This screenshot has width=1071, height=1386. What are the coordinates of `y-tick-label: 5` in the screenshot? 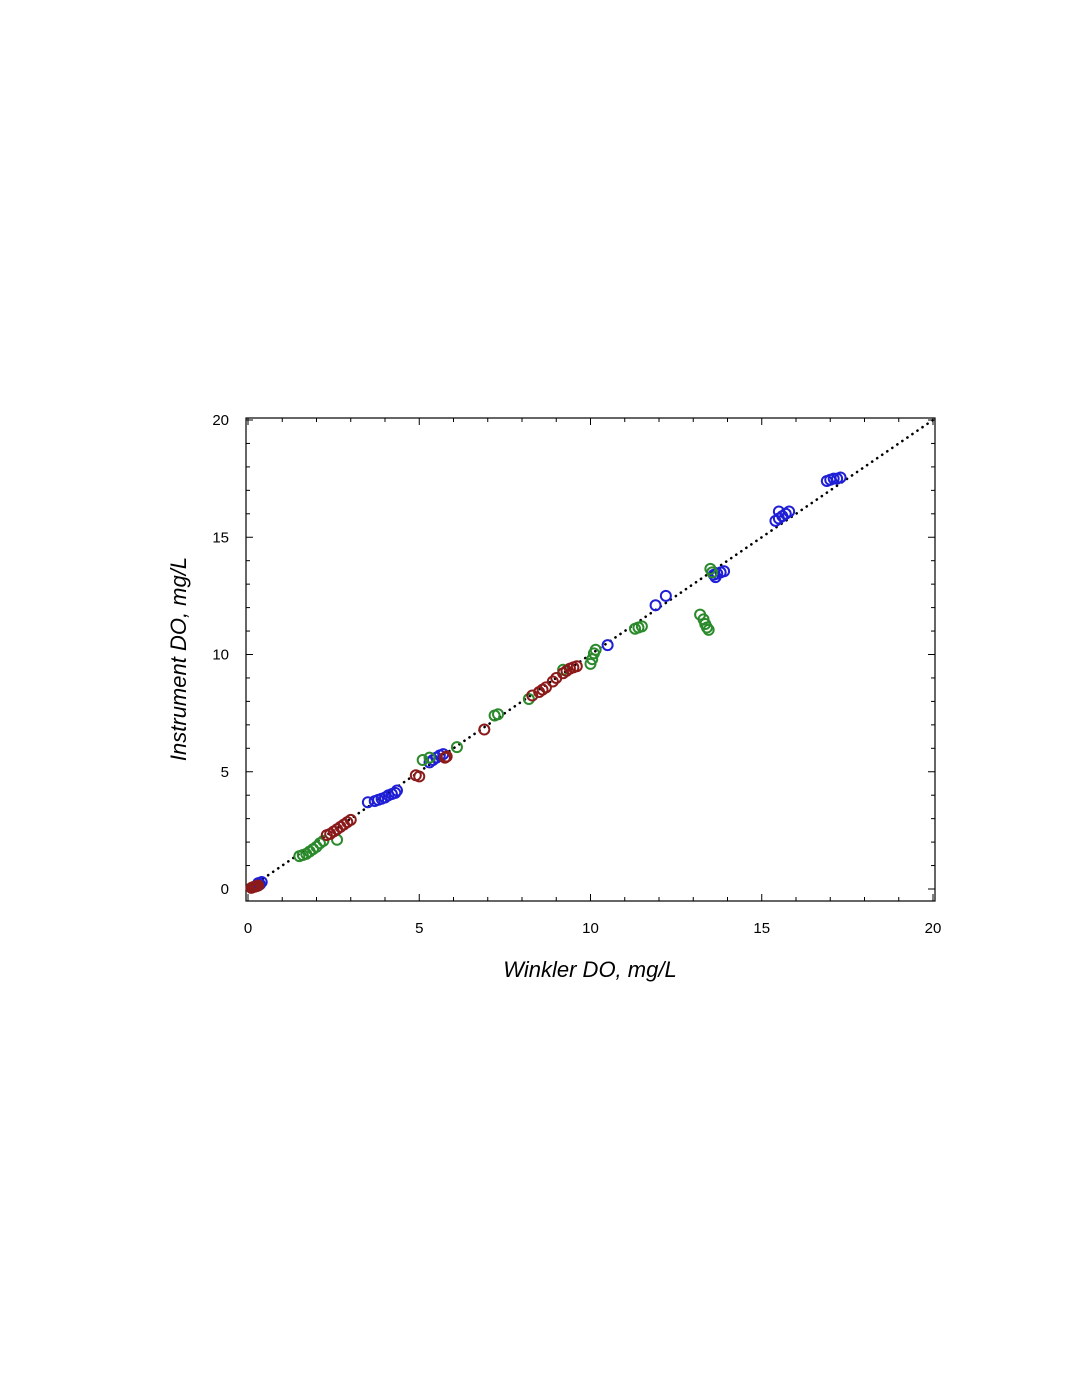 It's located at (225, 772).